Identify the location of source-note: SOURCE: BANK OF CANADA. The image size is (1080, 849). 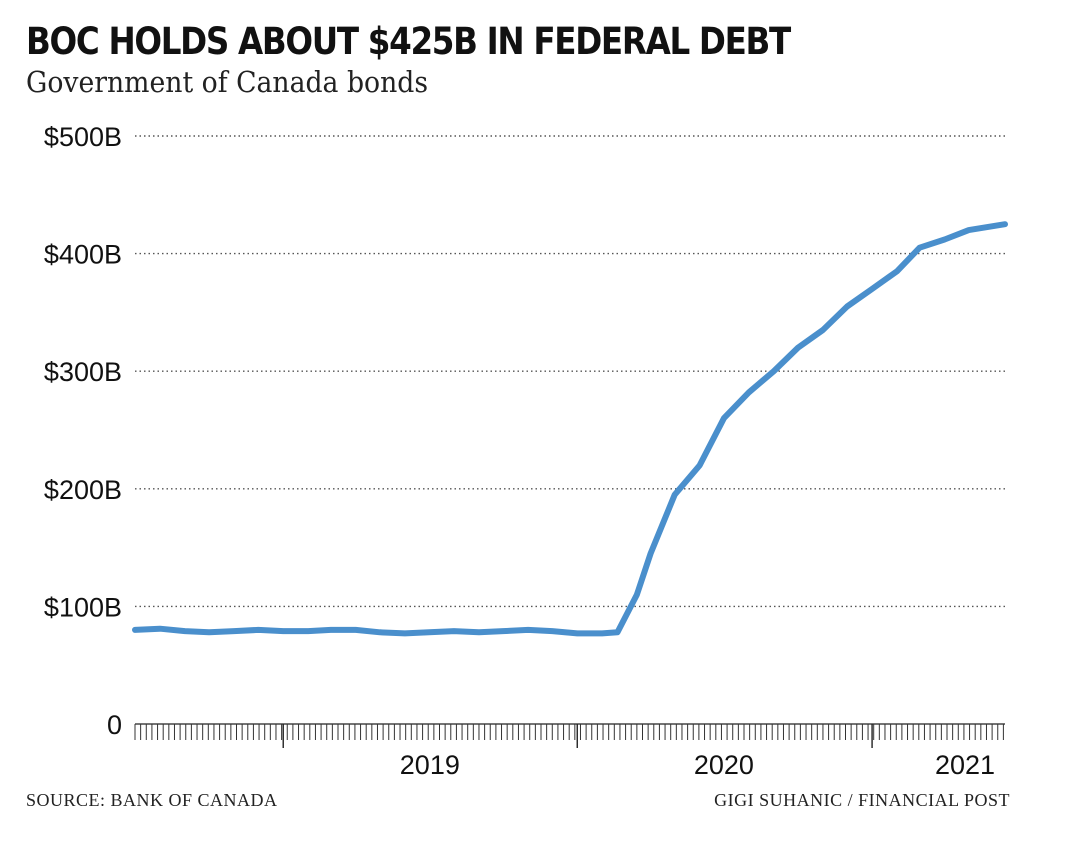
(152, 800).